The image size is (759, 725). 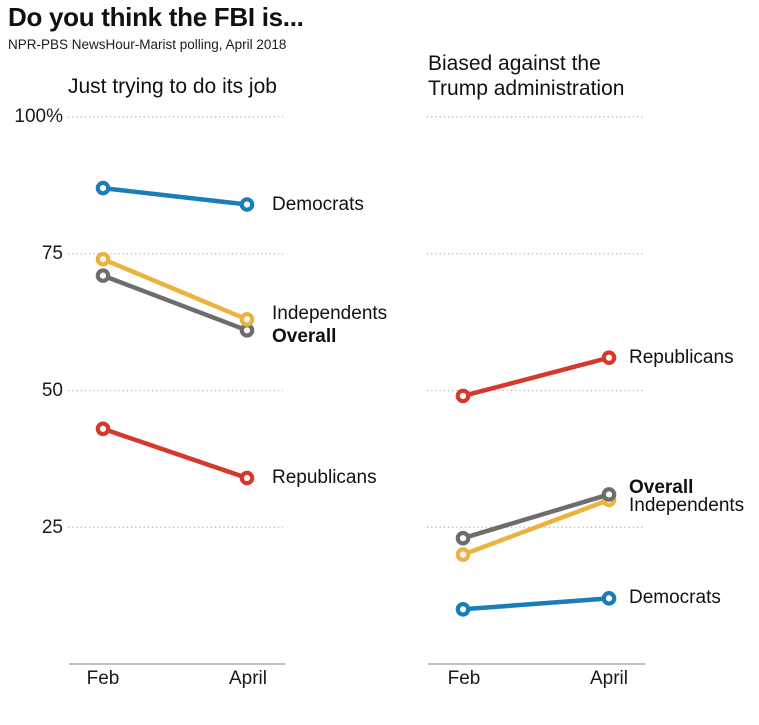 What do you see at coordinates (609, 494) in the screenshot?
I see `data-point-overall-april` at bounding box center [609, 494].